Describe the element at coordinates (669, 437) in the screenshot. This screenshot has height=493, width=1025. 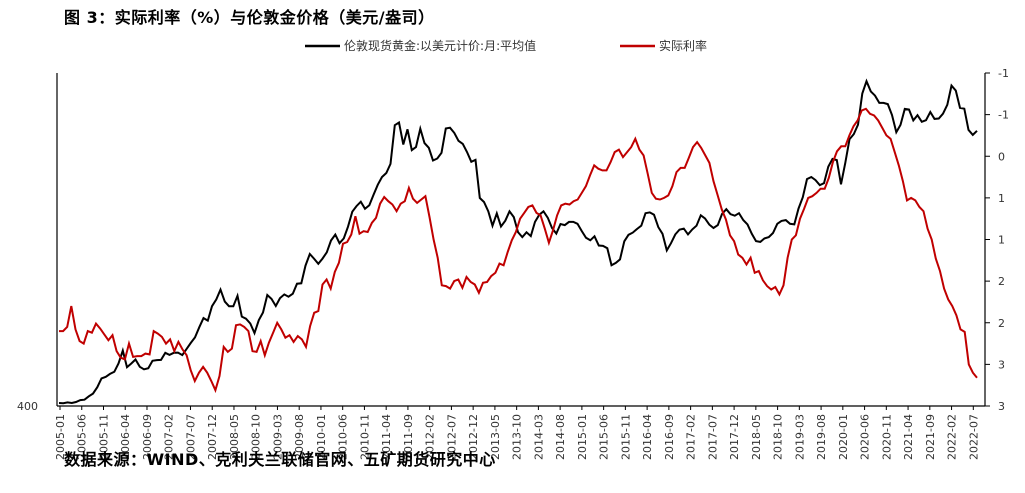
I see `x-axis-tick-label: 2016-09` at that location.